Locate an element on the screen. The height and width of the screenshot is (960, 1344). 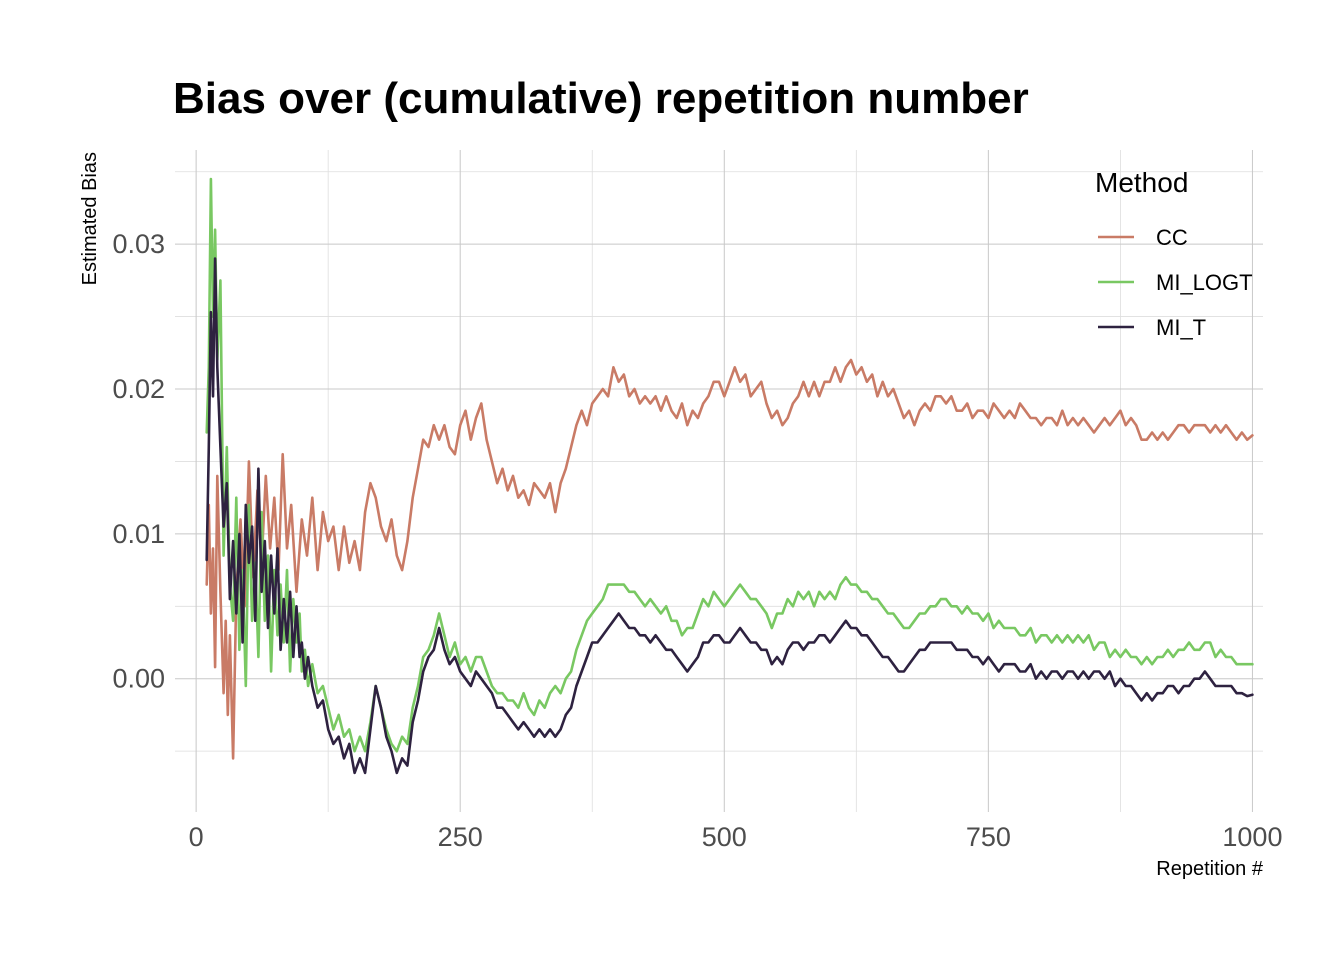
x-tick-label: 500 is located at coordinates (724, 837).